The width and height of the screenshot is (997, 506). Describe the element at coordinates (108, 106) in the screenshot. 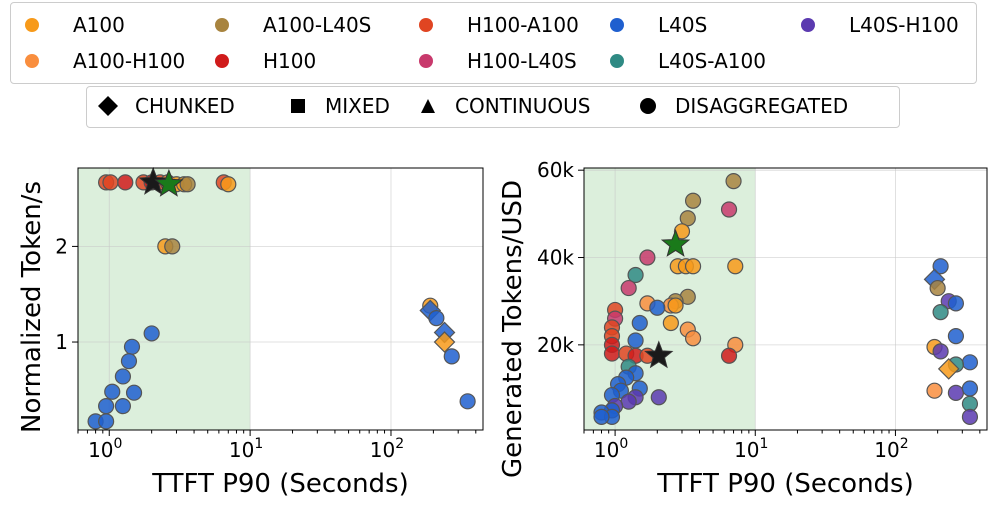

I see `diamond-icon` at that location.